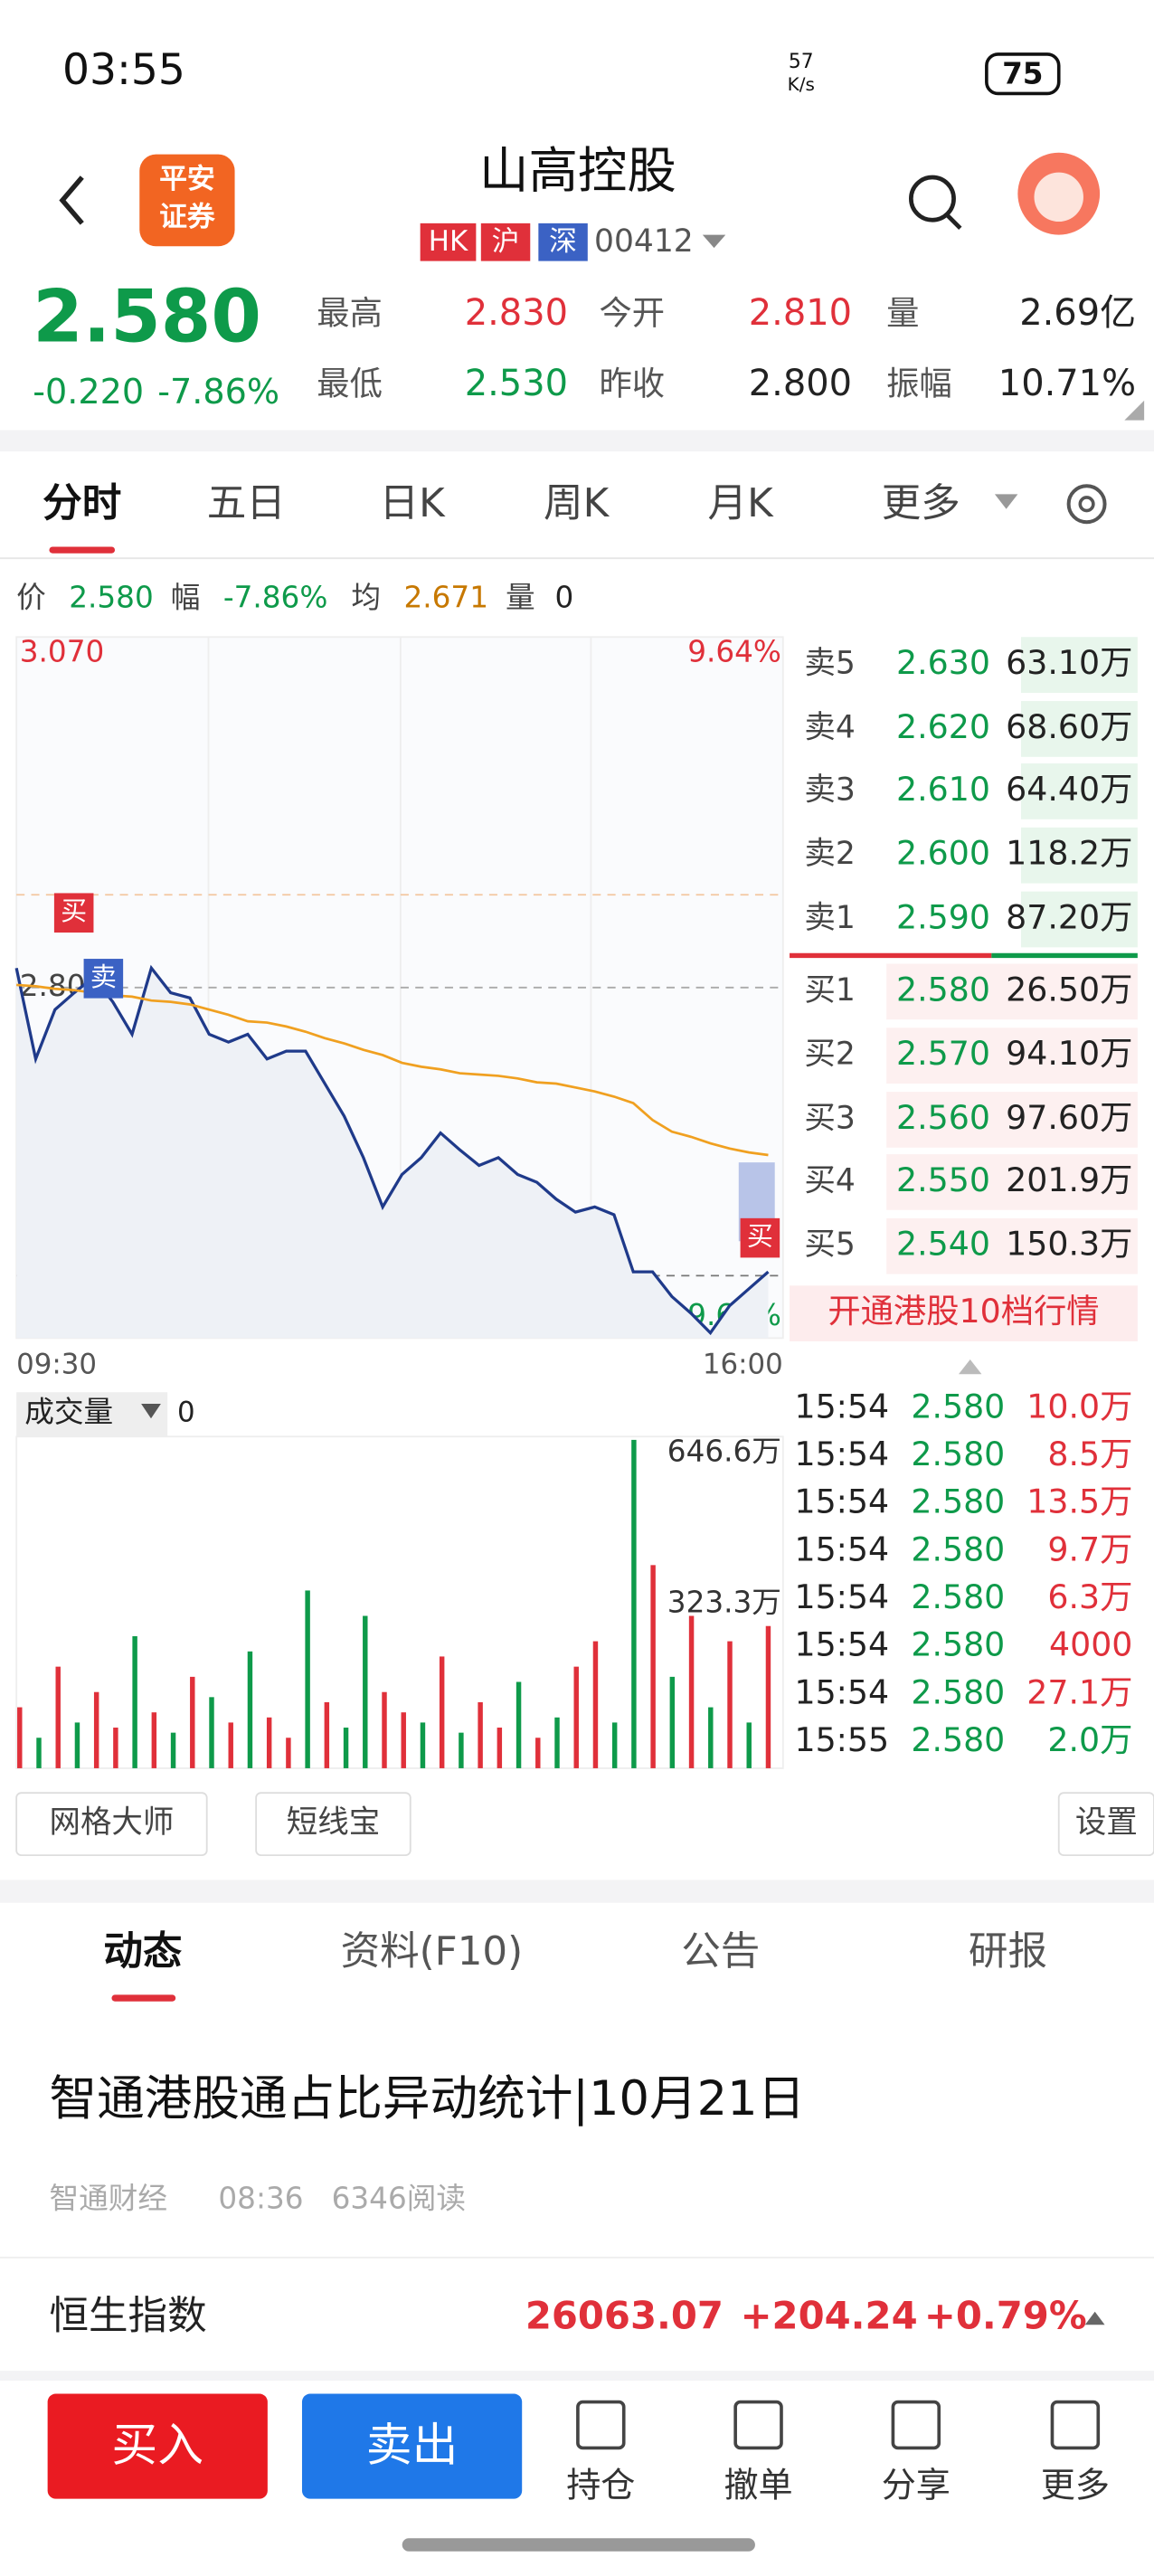 The image size is (1154, 2576). Describe the element at coordinates (1094, 2318) in the screenshot. I see `expand` at that location.